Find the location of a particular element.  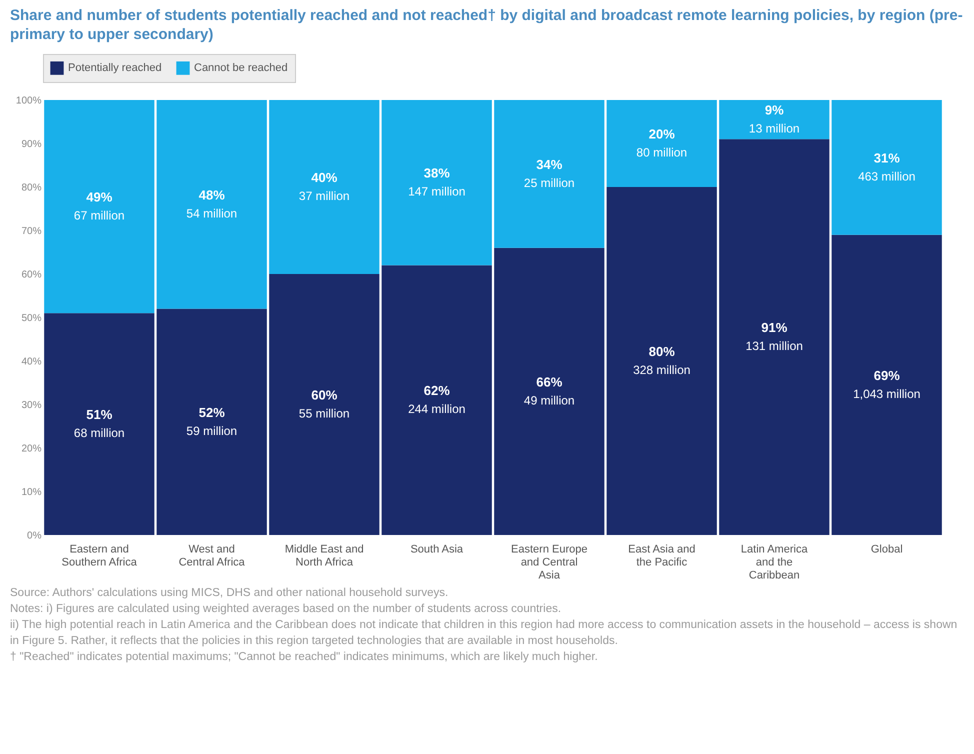

text: † "Reached" indicates potential maximums; "Cannot be reached" indicates minimums, which are likely much higher. is located at coordinates (304, 657).